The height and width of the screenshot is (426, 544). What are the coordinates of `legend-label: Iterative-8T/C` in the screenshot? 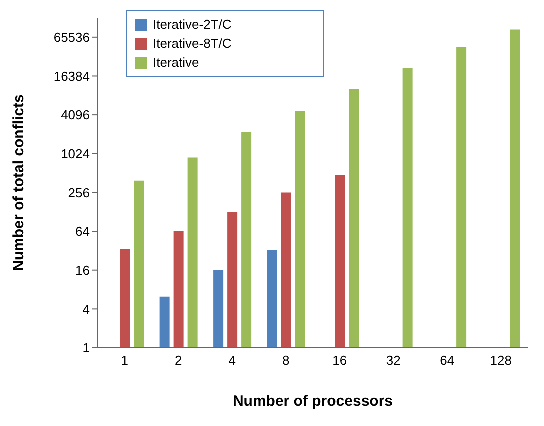 It's located at (192, 44).